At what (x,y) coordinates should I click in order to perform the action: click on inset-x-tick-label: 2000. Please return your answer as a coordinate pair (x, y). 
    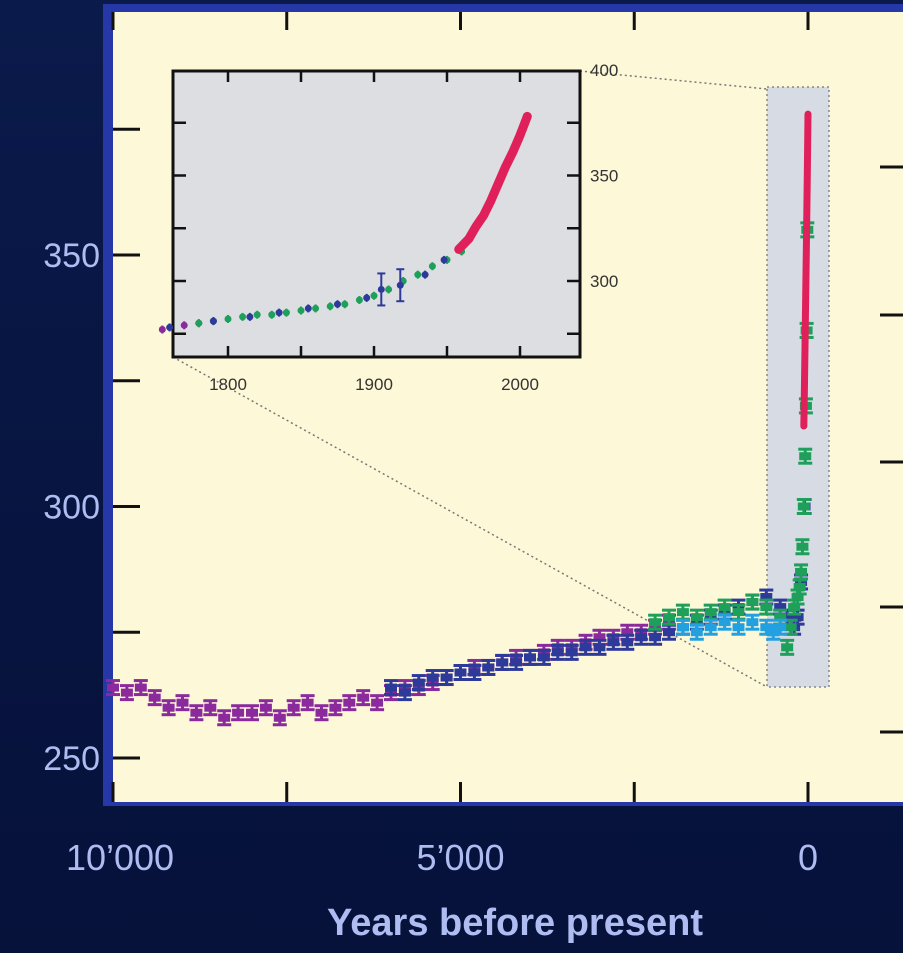
    Looking at the image, I should click on (520, 384).